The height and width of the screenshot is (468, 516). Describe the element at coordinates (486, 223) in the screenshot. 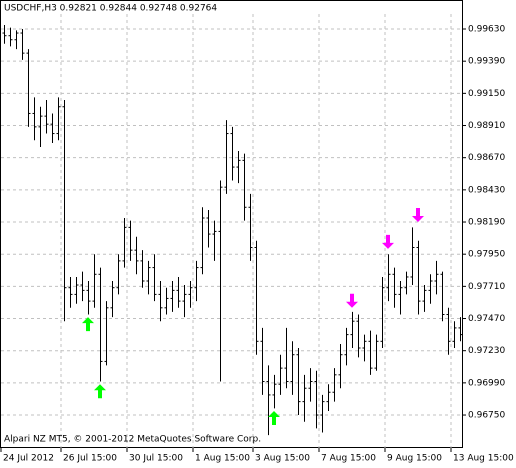

I see `y-tick-label: 0.98190` at that location.